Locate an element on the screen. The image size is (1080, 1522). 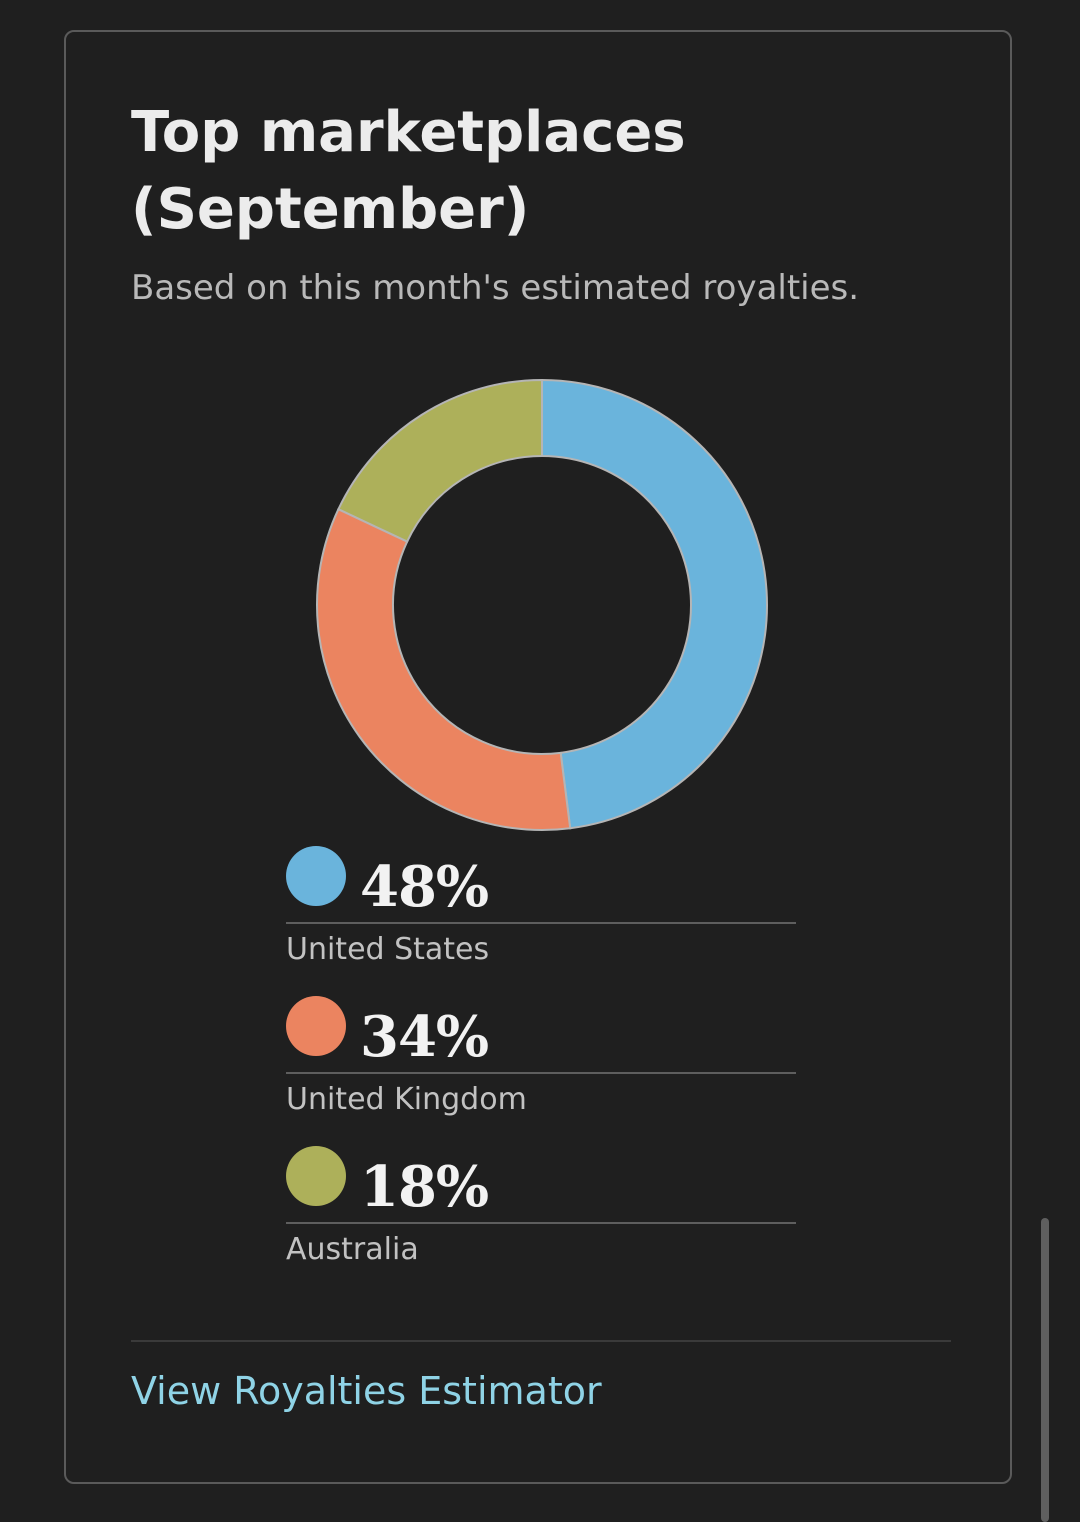
page-scrollbar is located at coordinates (1045, 1370).